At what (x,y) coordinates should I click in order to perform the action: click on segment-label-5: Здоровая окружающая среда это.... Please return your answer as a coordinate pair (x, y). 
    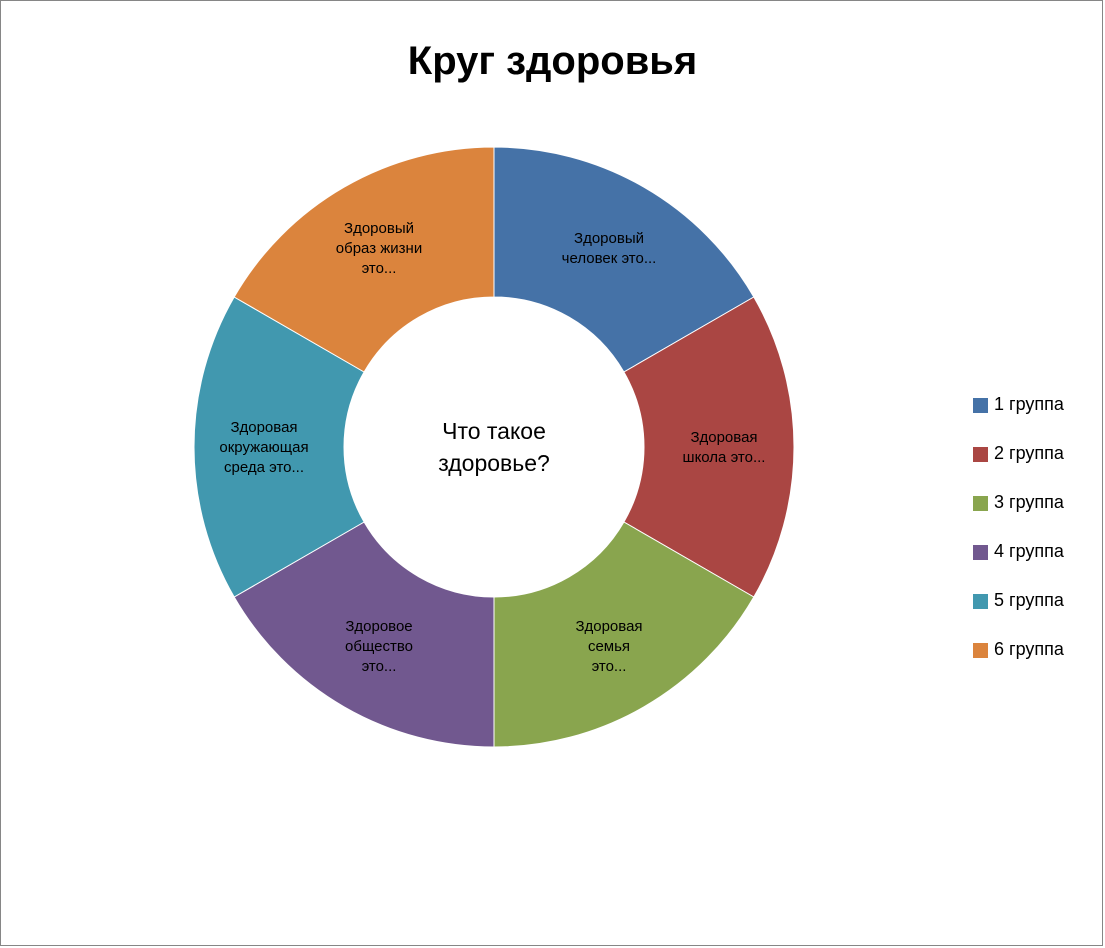
    Looking at the image, I should click on (263, 447).